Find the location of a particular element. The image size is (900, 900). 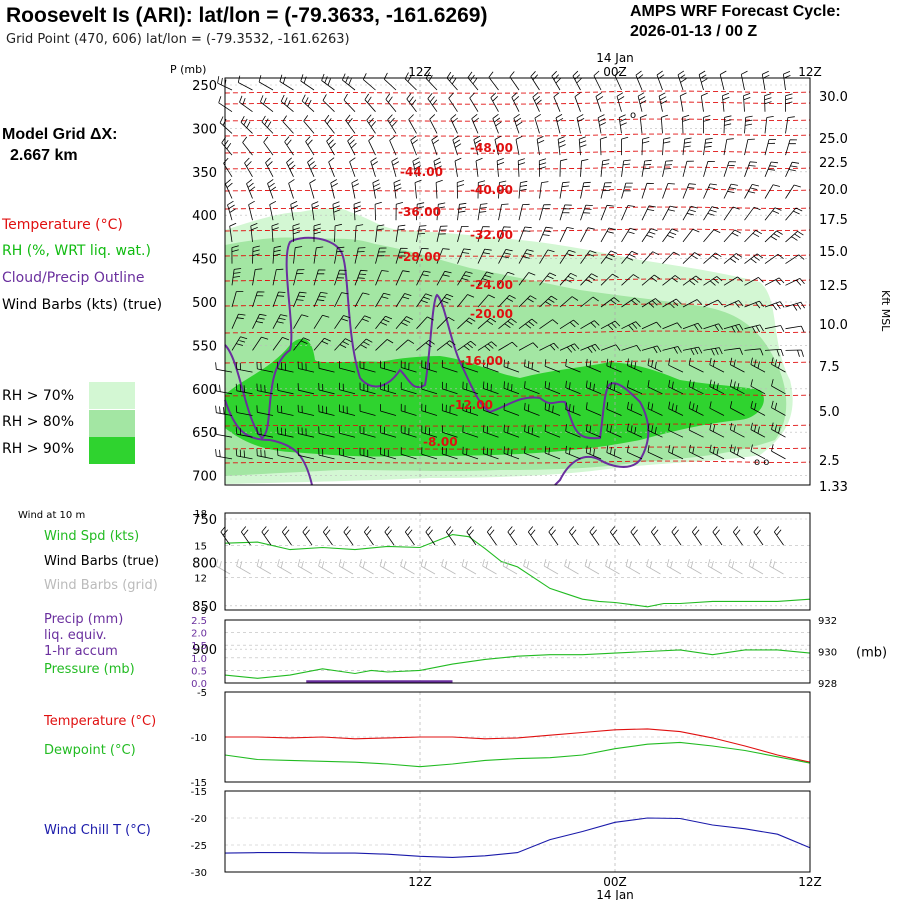

station-marker: o is located at coordinates (633, 115).